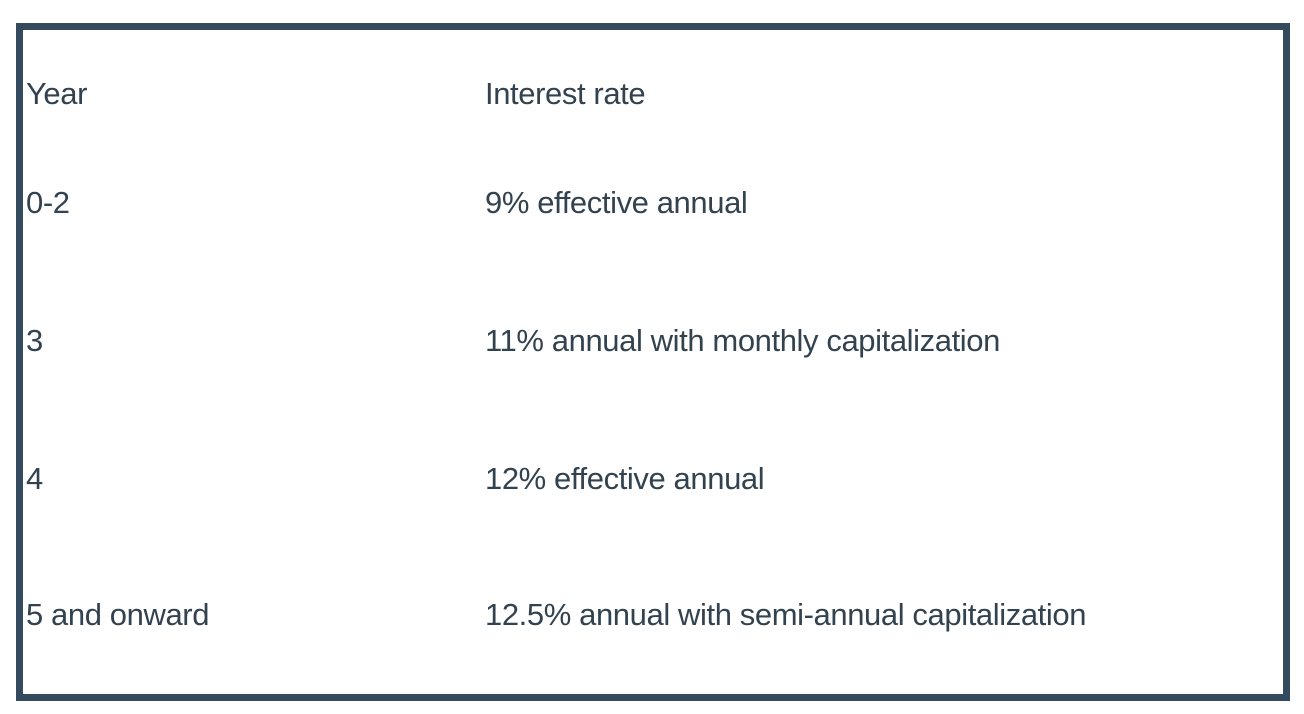  I want to click on column-header-interest-rate: Interest rate, so click(565, 94).